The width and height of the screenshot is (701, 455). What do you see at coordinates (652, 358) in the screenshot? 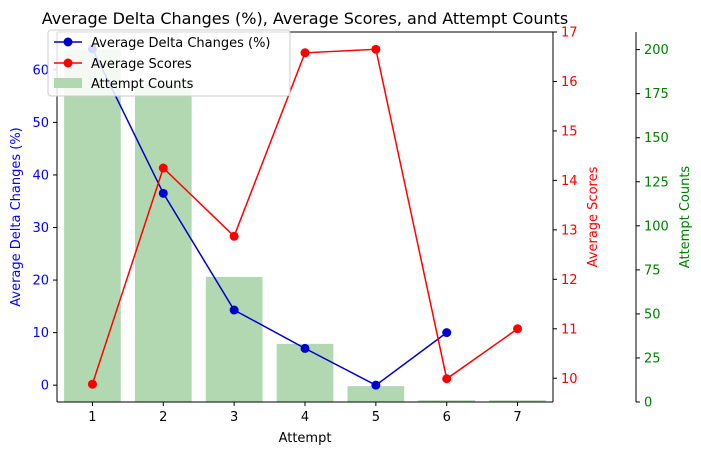
I see `far-right-tick-label: 25` at bounding box center [652, 358].